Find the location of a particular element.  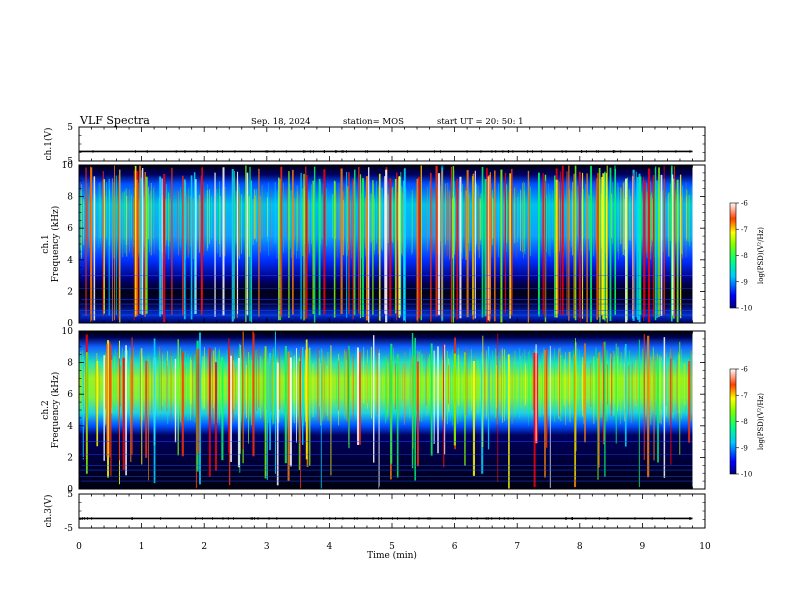

x-tick-label: 9 is located at coordinates (643, 547).